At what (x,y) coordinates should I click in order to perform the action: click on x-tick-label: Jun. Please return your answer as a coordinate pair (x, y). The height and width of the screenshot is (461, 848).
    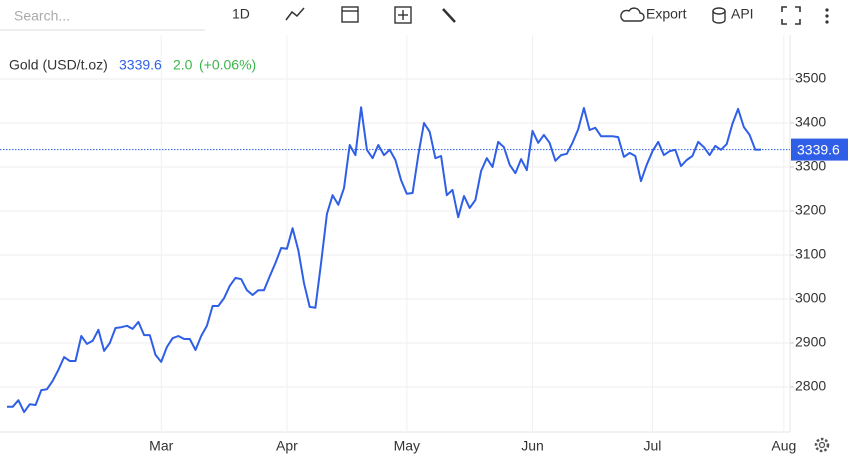
    Looking at the image, I should click on (532, 446).